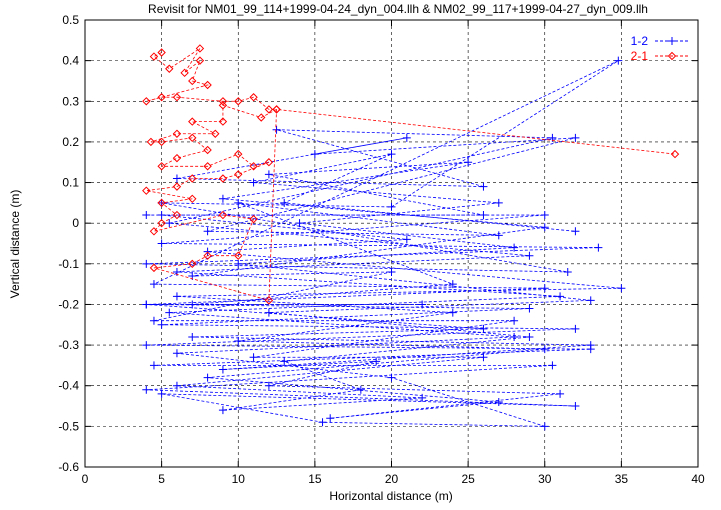  I want to click on y-tick-label: 0.5, so click(70, 20).